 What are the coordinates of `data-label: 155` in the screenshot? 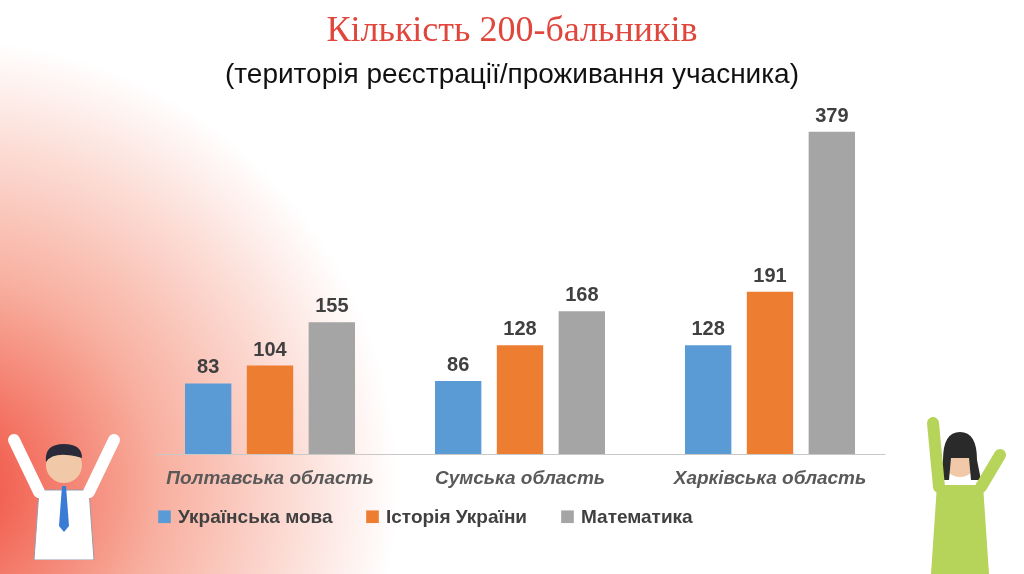 It's located at (332, 305).